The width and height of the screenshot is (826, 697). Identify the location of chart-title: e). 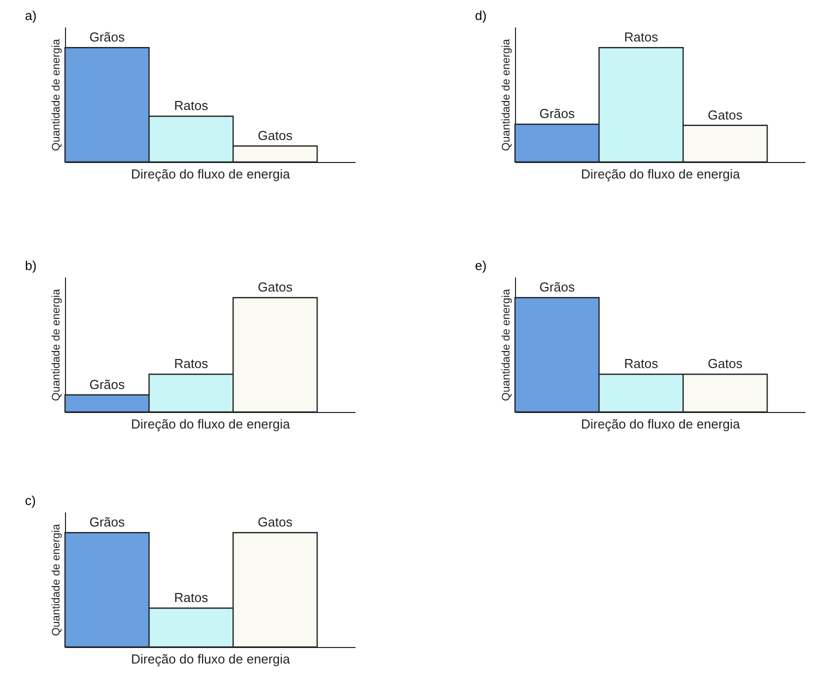
(481, 265).